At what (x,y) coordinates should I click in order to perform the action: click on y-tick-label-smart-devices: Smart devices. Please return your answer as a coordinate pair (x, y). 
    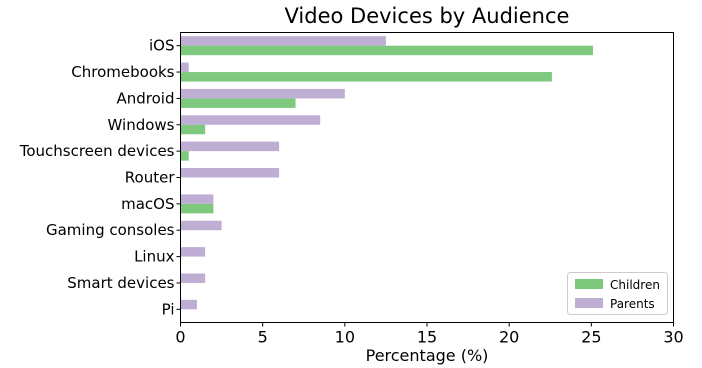
    Looking at the image, I should click on (120, 283).